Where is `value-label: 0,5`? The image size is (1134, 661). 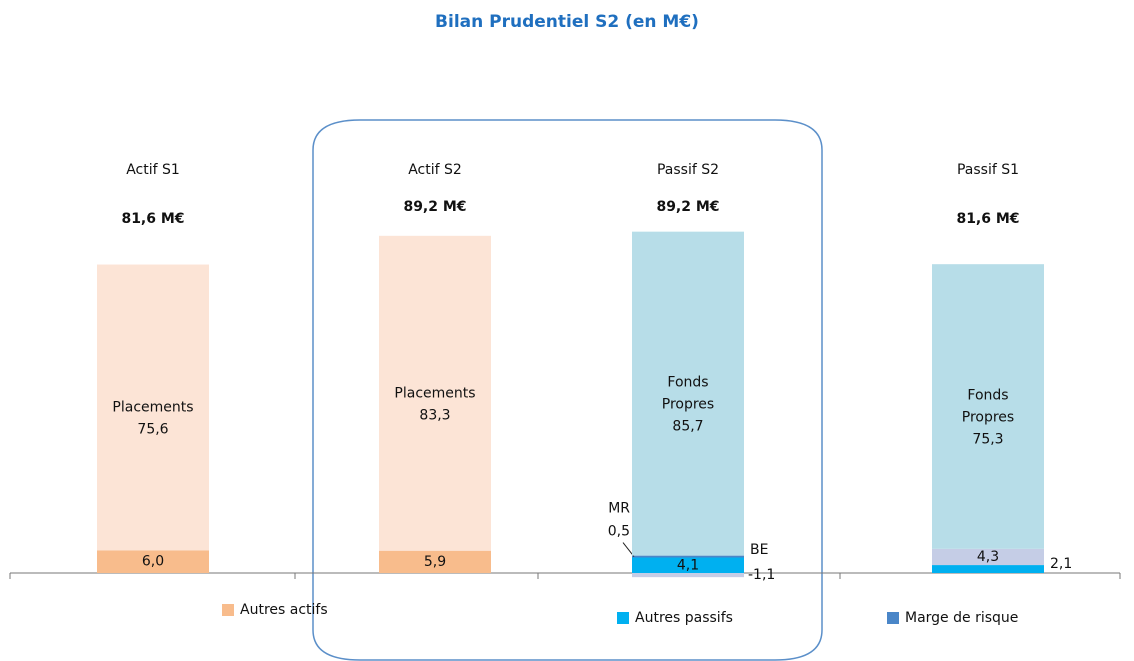
value-label: 0,5 is located at coordinates (619, 532).